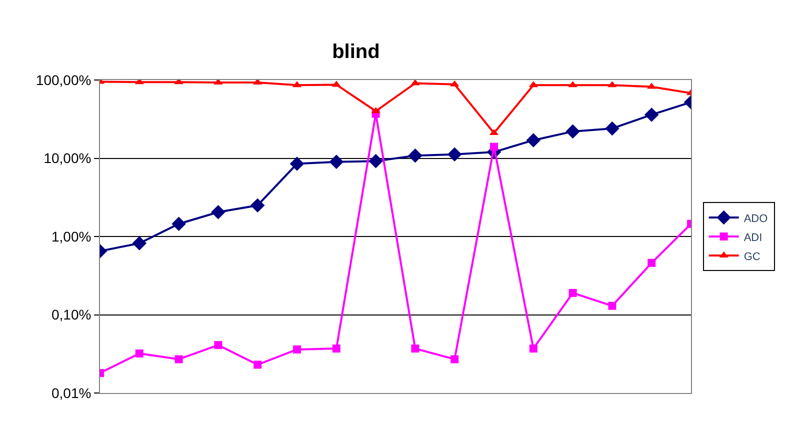  I want to click on legend-label: ADI, so click(753, 238).